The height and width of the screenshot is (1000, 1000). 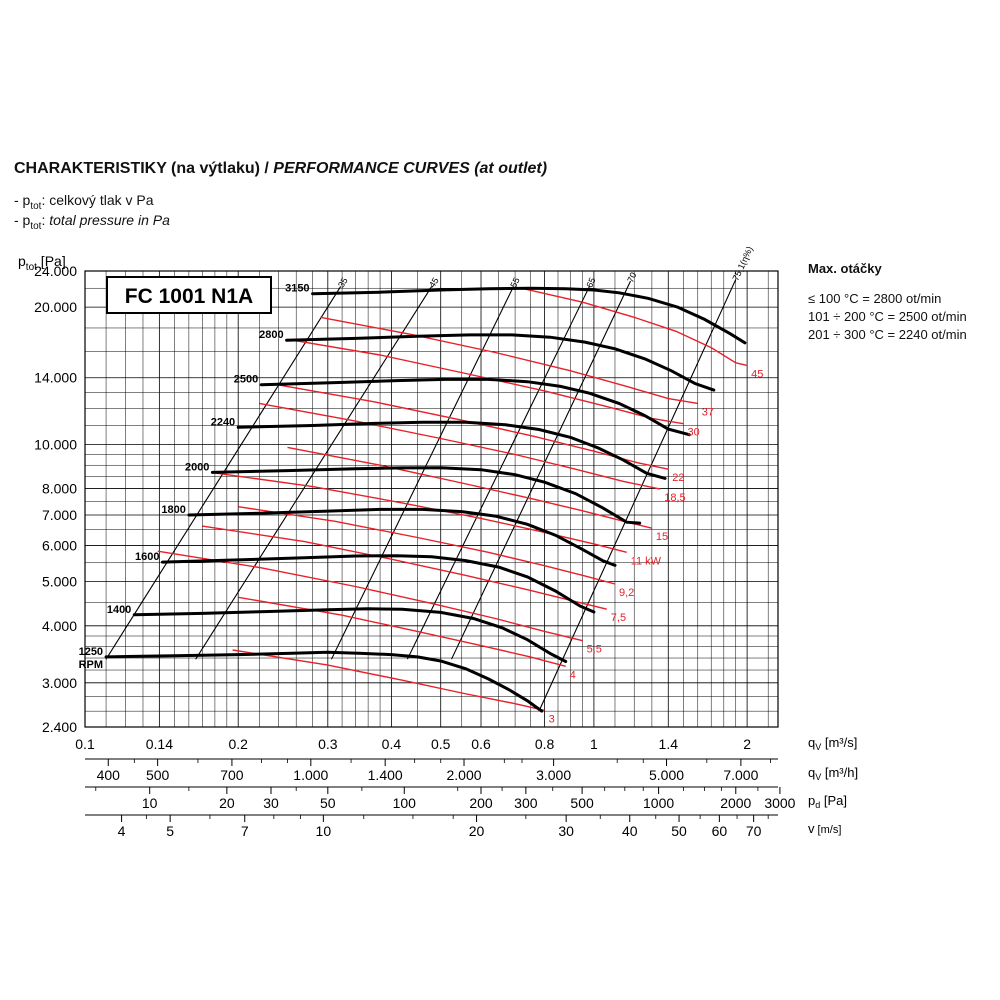 What do you see at coordinates (662, 537) in the screenshot?
I see `power-label: 15` at bounding box center [662, 537].